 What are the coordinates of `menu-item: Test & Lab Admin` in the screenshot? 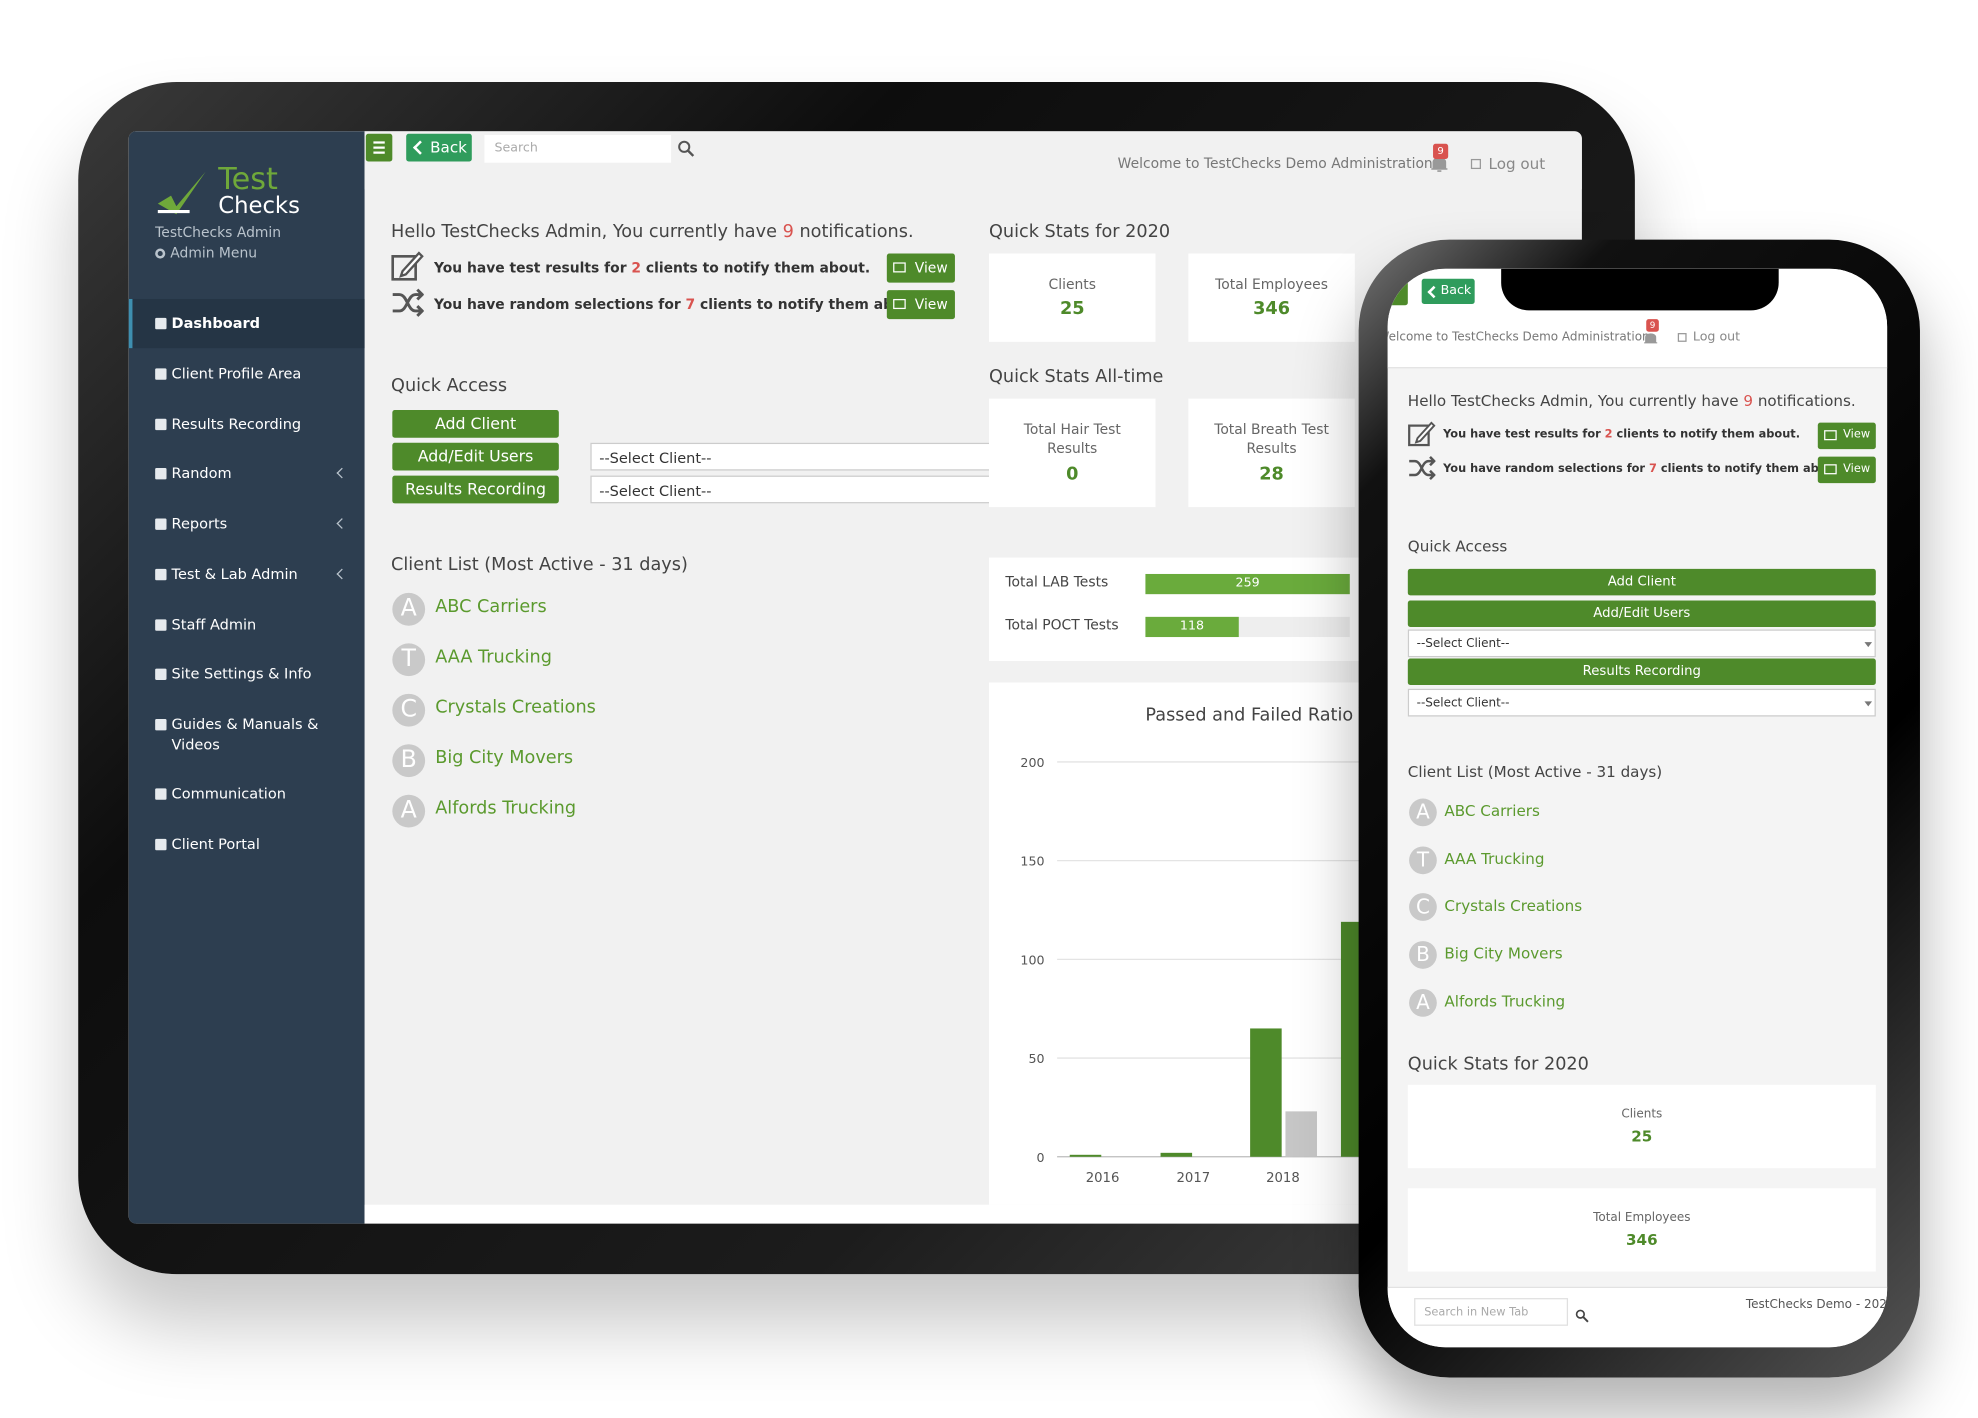 It's located at (234, 574).